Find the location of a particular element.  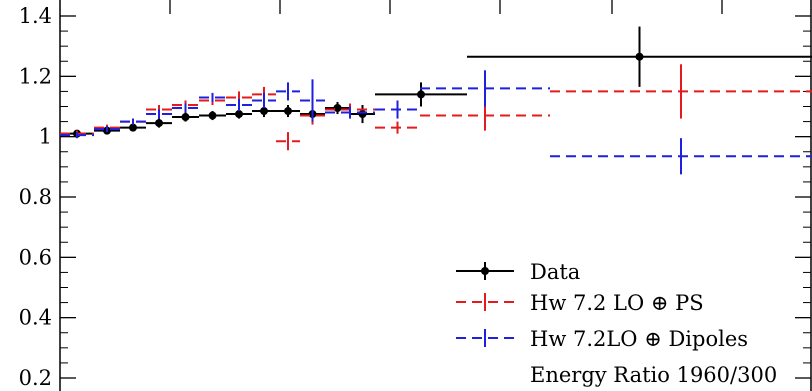

legend-entry-hw-ps: Hw 7.2 LO ⊕ PS is located at coordinates (580, 303).